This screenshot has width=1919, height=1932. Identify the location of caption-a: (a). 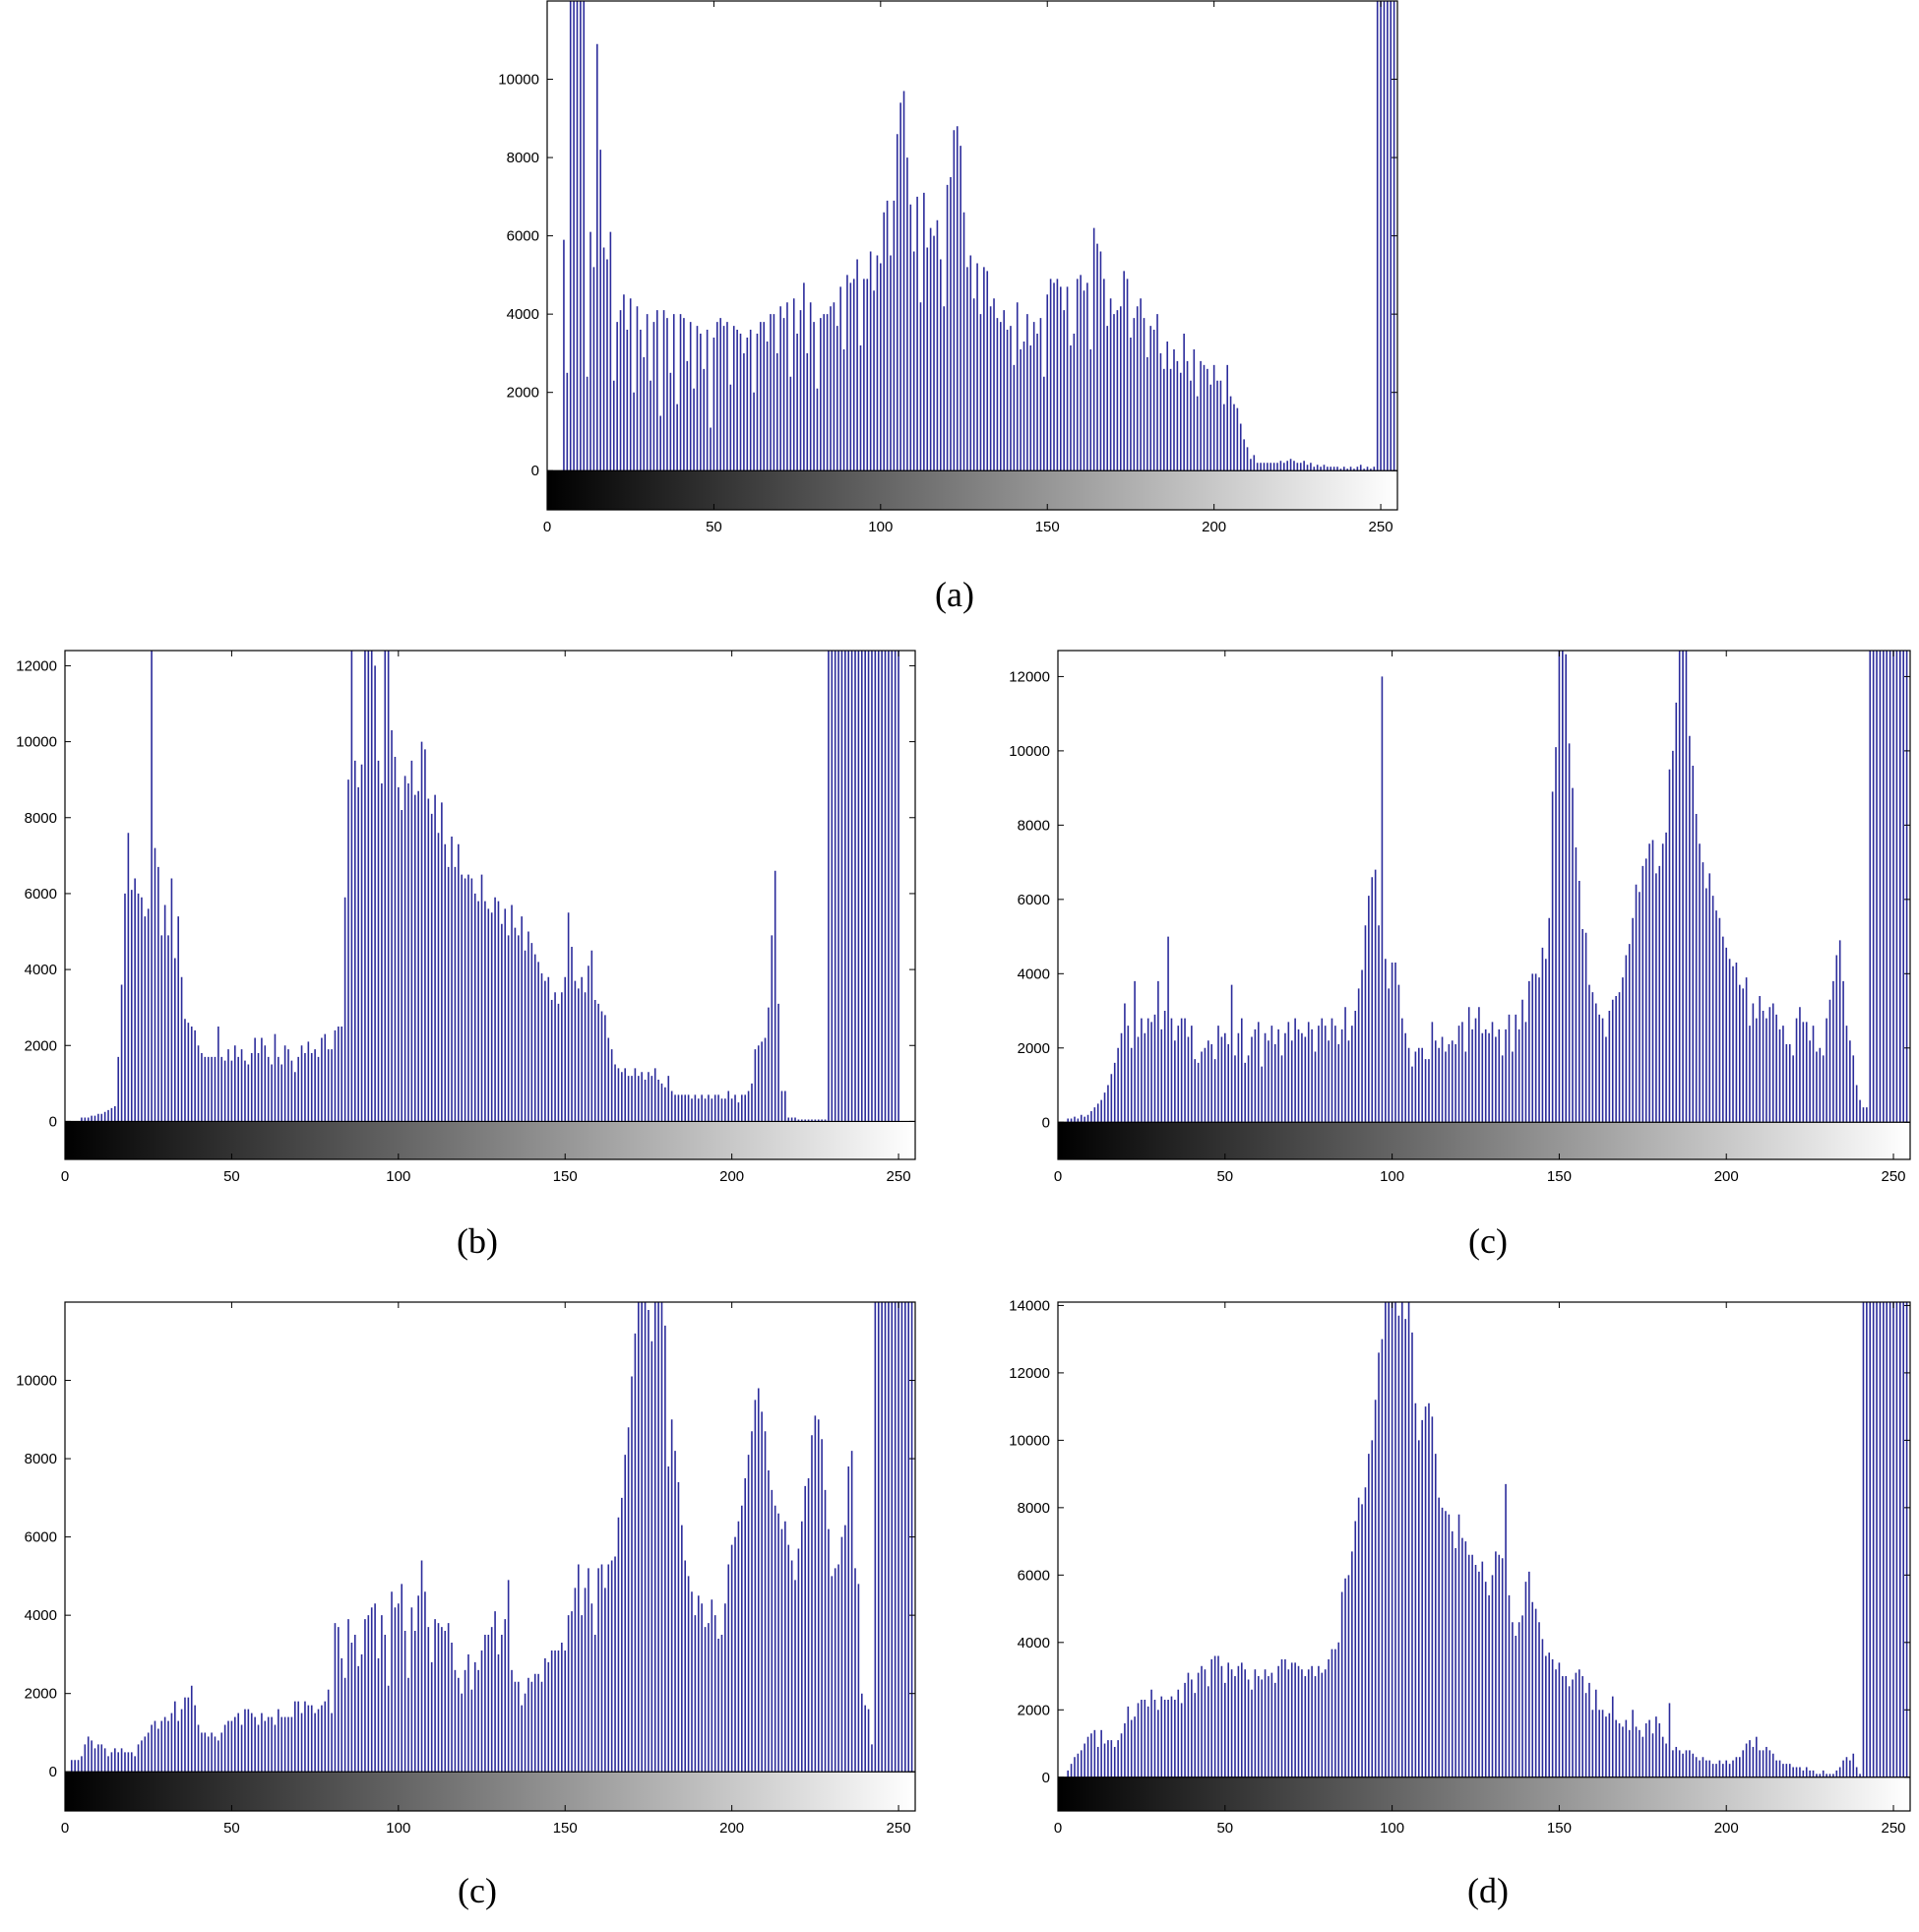
(954, 595).